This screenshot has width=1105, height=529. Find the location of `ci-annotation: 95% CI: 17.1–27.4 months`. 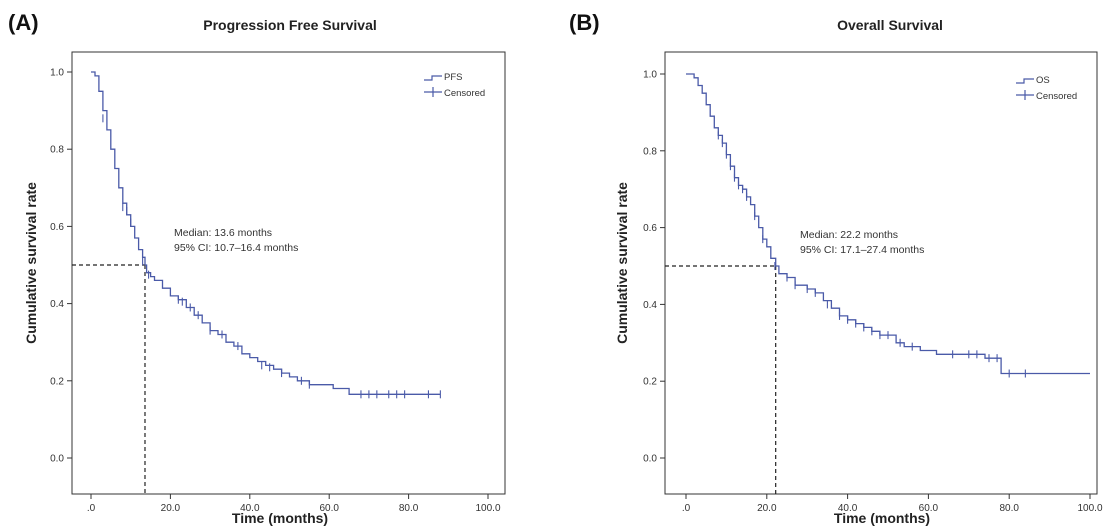

ci-annotation: 95% CI: 17.1–27.4 months is located at coordinates (862, 250).